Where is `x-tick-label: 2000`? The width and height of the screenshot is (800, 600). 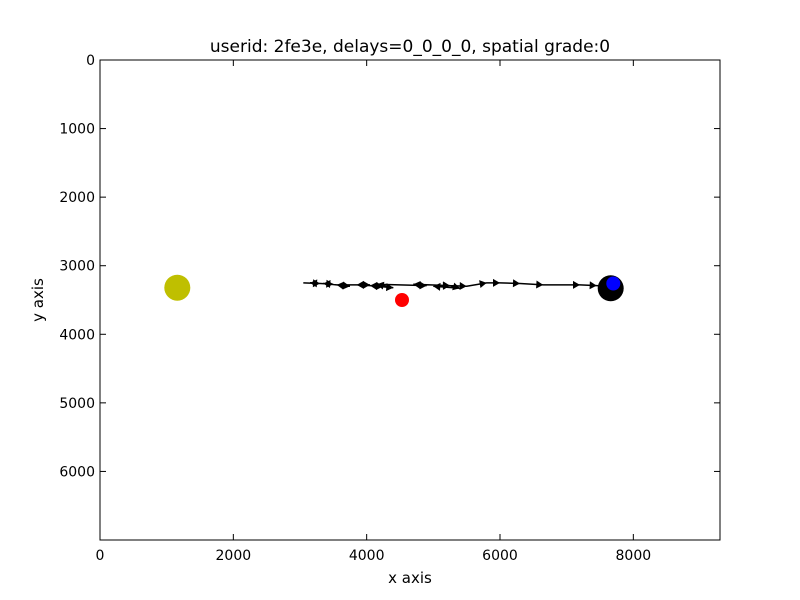
x-tick-label: 2000 is located at coordinates (234, 556).